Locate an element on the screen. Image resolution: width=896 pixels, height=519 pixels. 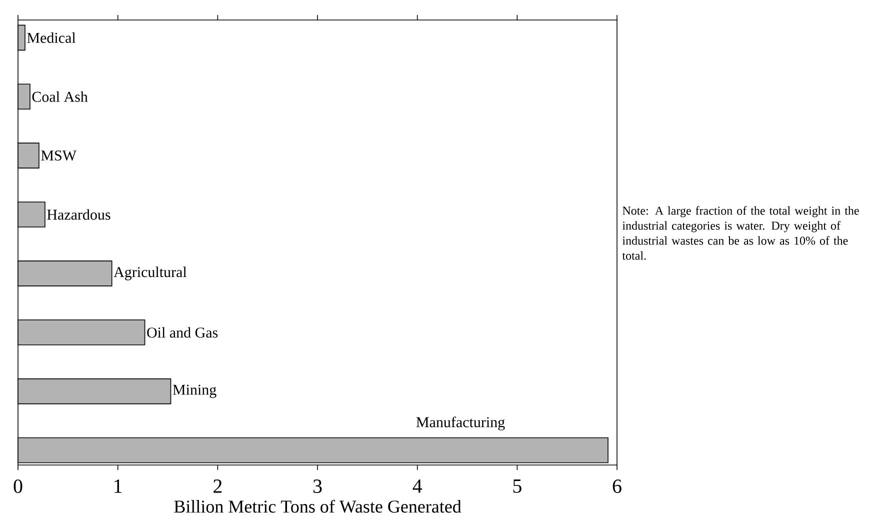
y-tick-label: Mining is located at coordinates (194, 391).